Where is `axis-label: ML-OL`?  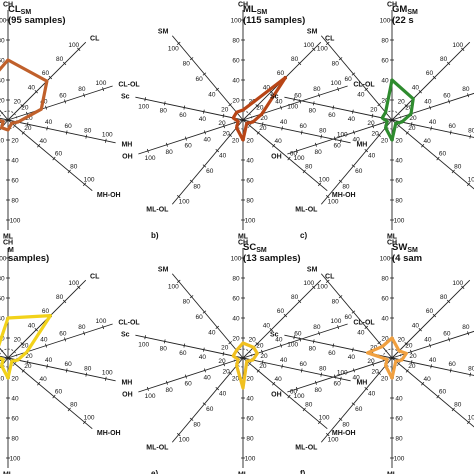 axis-label: ML-OL is located at coordinates (157, 209).